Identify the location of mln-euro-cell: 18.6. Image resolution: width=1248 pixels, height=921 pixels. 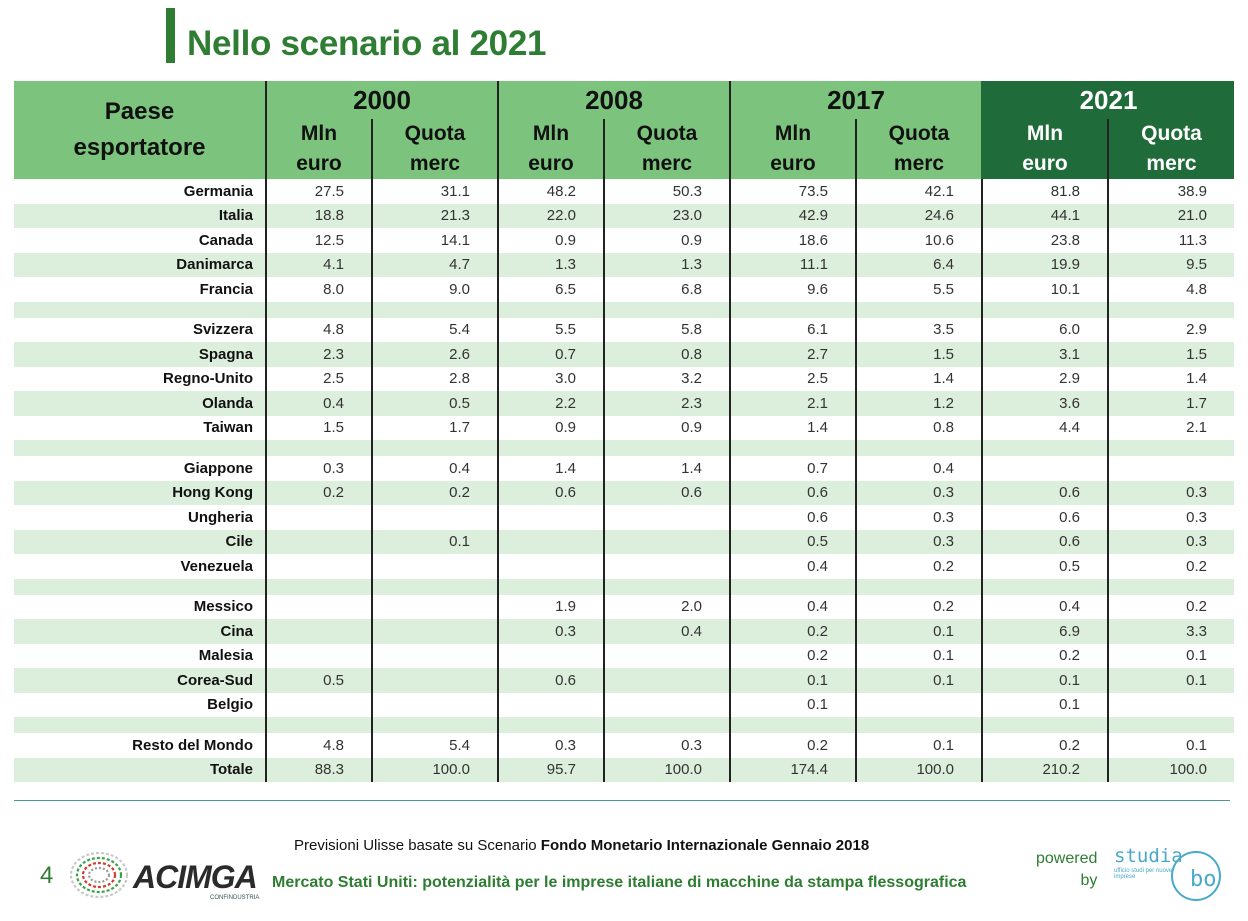
(792, 240).